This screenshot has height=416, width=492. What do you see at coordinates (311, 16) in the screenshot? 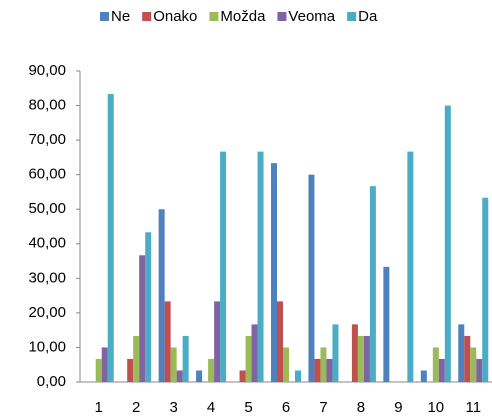
I see `legend-label: Veoma` at bounding box center [311, 16].